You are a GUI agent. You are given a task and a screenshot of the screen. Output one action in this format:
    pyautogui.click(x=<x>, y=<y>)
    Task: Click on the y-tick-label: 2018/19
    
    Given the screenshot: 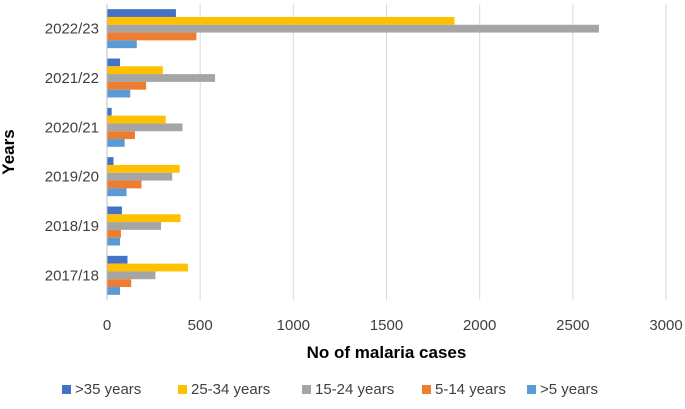 What is the action you would take?
    pyautogui.click(x=72, y=226)
    